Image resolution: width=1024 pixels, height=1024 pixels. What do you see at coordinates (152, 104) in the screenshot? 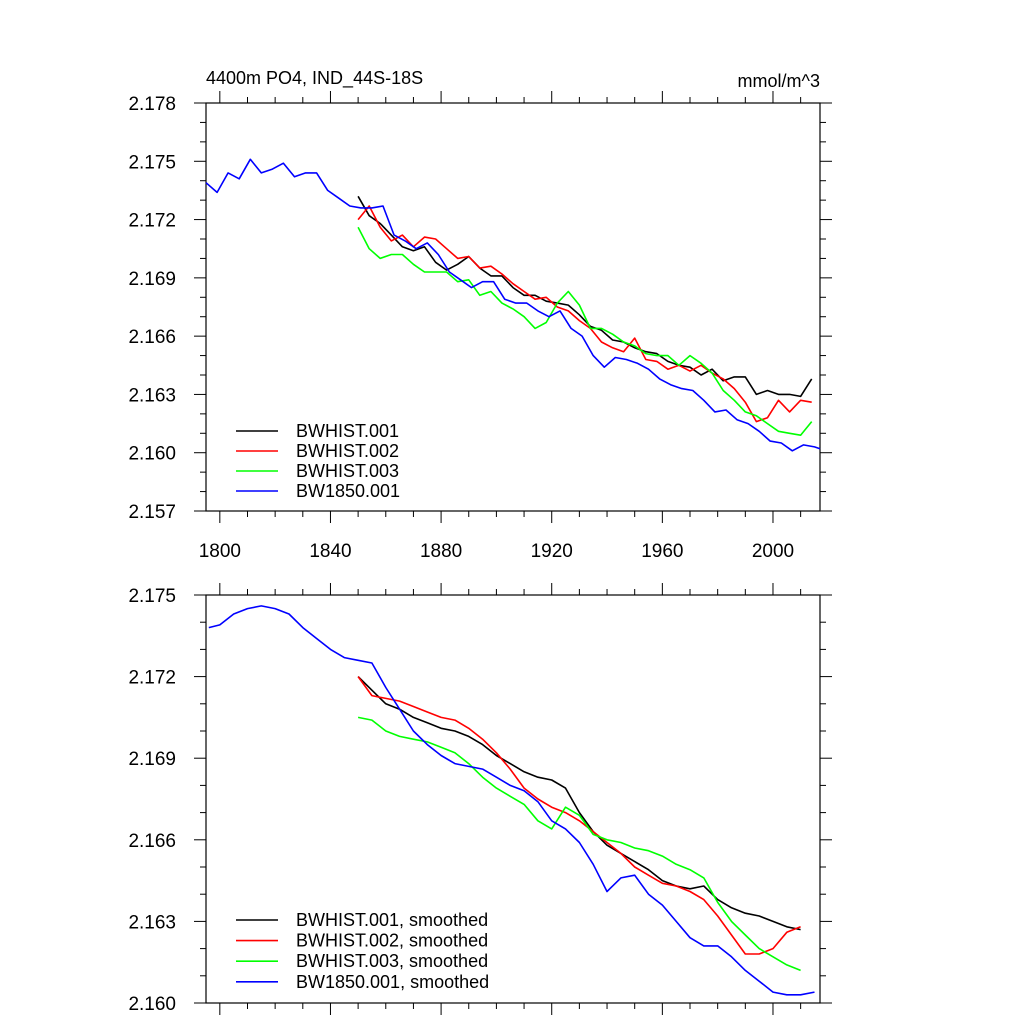
I see `y-tick-label: 2.178` at bounding box center [152, 104].